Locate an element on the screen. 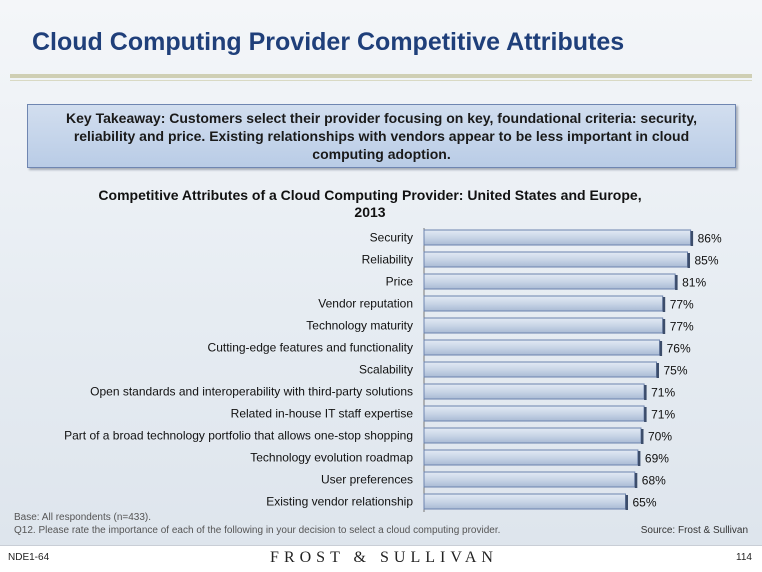 The height and width of the screenshot is (572, 762). data-label: 65% is located at coordinates (645, 503).